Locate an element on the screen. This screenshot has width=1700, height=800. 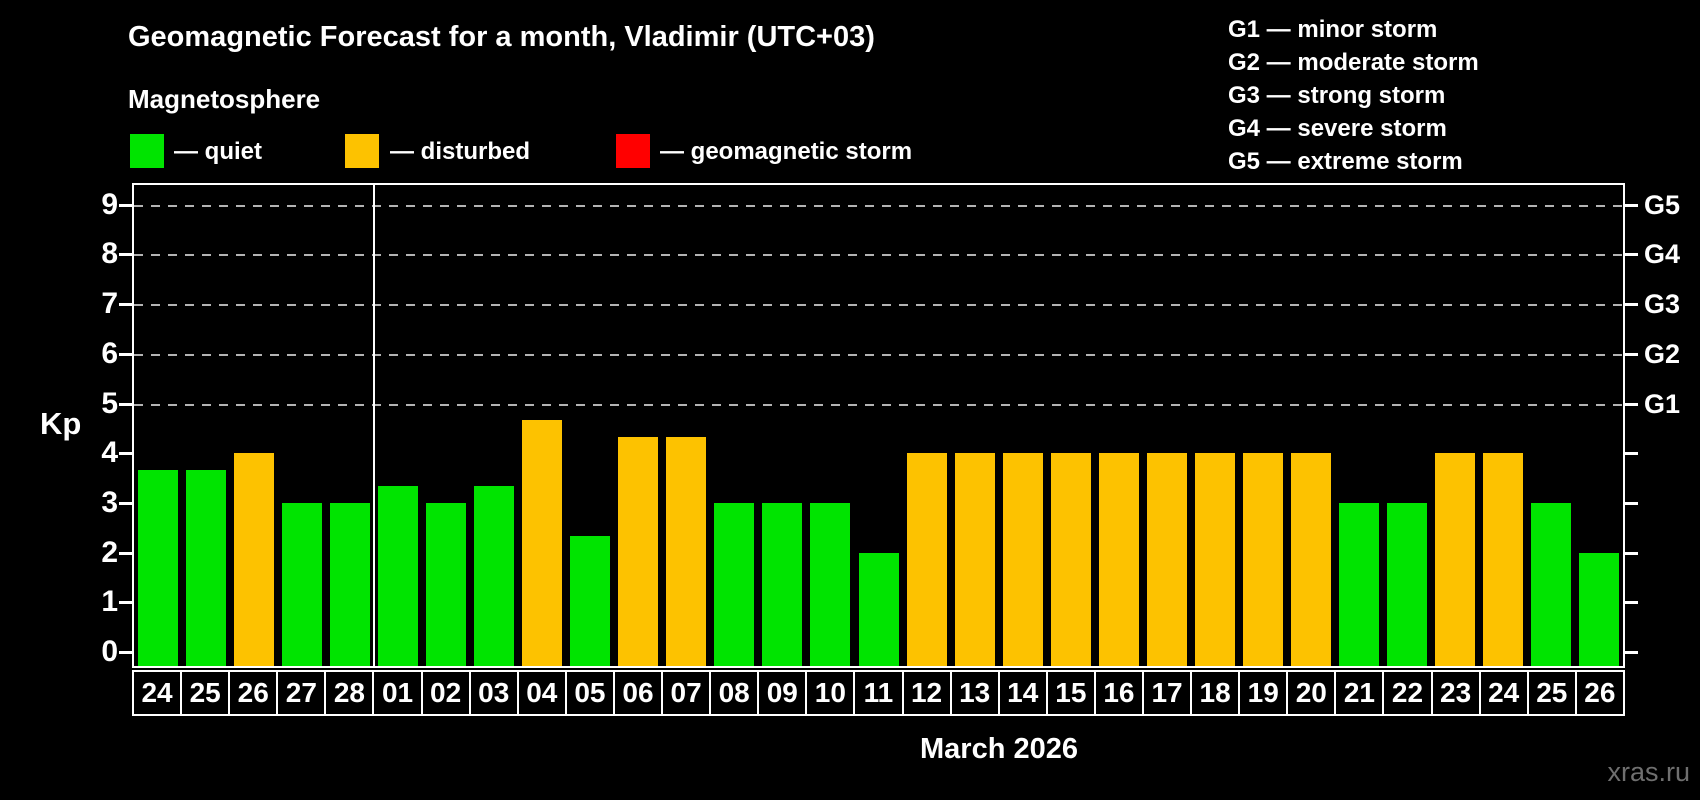
legend-label-disturbed: — disturbed is located at coordinates (460, 151).